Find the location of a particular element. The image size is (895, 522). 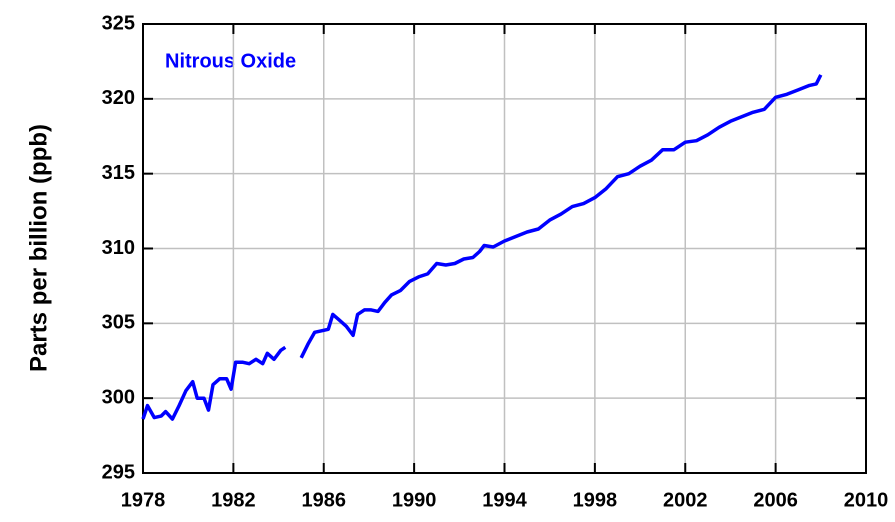

y-tick-label: 310 is located at coordinates (118, 248).